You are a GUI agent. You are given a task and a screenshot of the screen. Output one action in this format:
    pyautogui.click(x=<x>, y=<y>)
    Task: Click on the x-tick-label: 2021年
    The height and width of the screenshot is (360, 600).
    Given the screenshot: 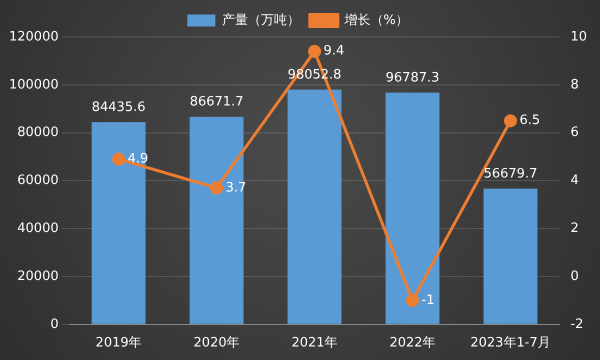 What is the action you would take?
    pyautogui.click(x=314, y=343)
    